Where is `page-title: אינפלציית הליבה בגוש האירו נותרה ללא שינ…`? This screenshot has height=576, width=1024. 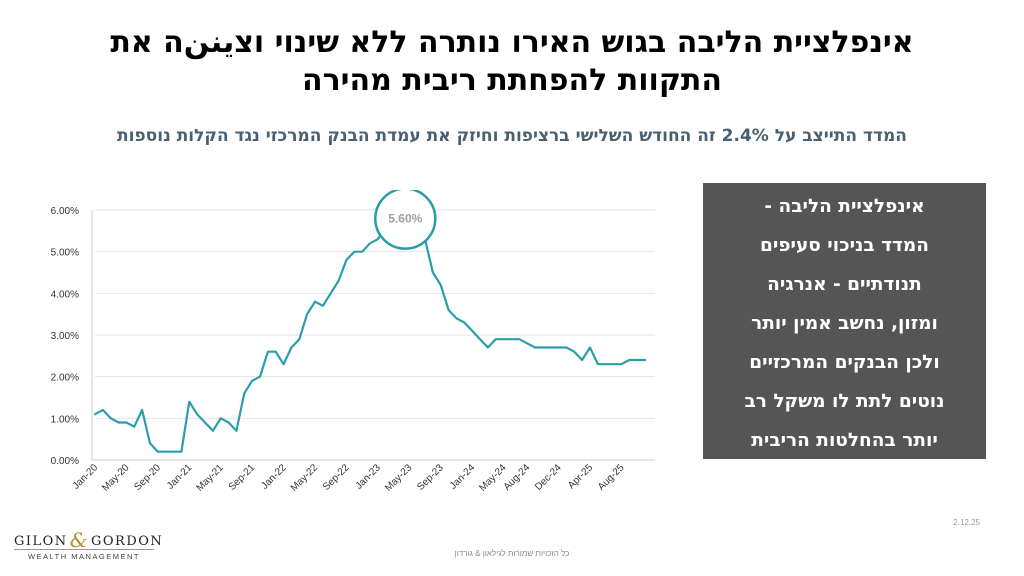
page-title: אינפלציית הליבה בגוש האירו נותרה ללא שינ… is located at coordinates (512, 62).